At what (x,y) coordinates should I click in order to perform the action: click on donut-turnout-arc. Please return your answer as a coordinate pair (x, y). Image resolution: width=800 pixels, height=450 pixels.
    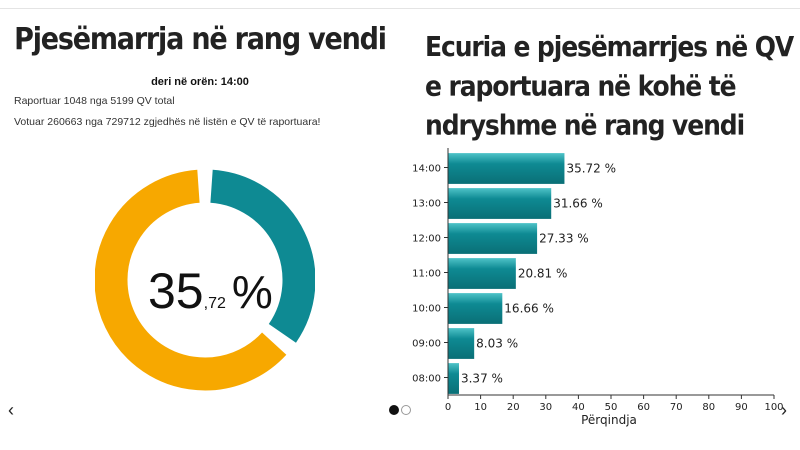
    Looking at the image, I should click on (262, 256).